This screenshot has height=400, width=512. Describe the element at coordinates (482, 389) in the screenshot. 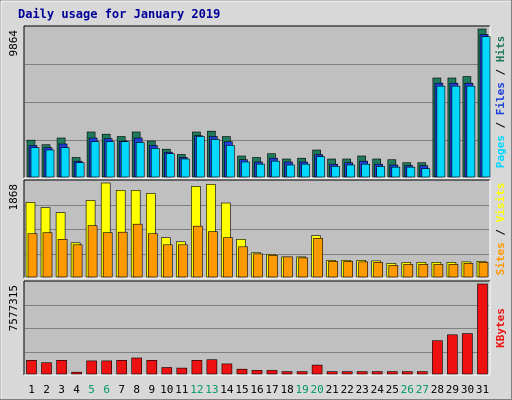

I see `x-tick-label: 31` at that location.